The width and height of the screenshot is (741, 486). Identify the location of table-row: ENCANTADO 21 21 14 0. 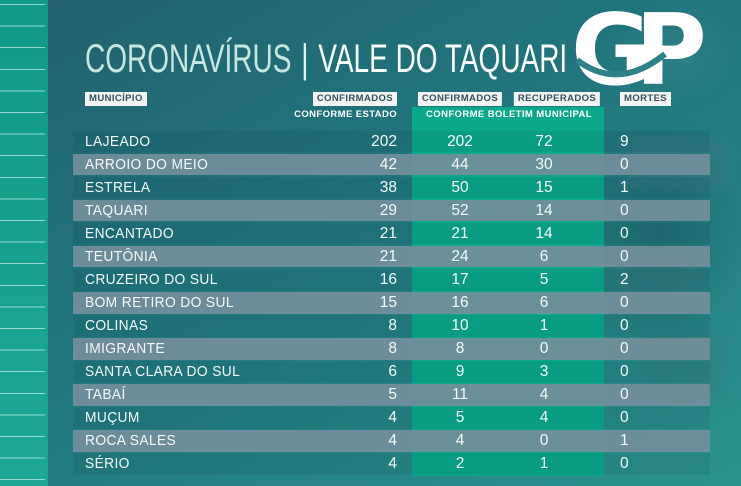
(370, 233).